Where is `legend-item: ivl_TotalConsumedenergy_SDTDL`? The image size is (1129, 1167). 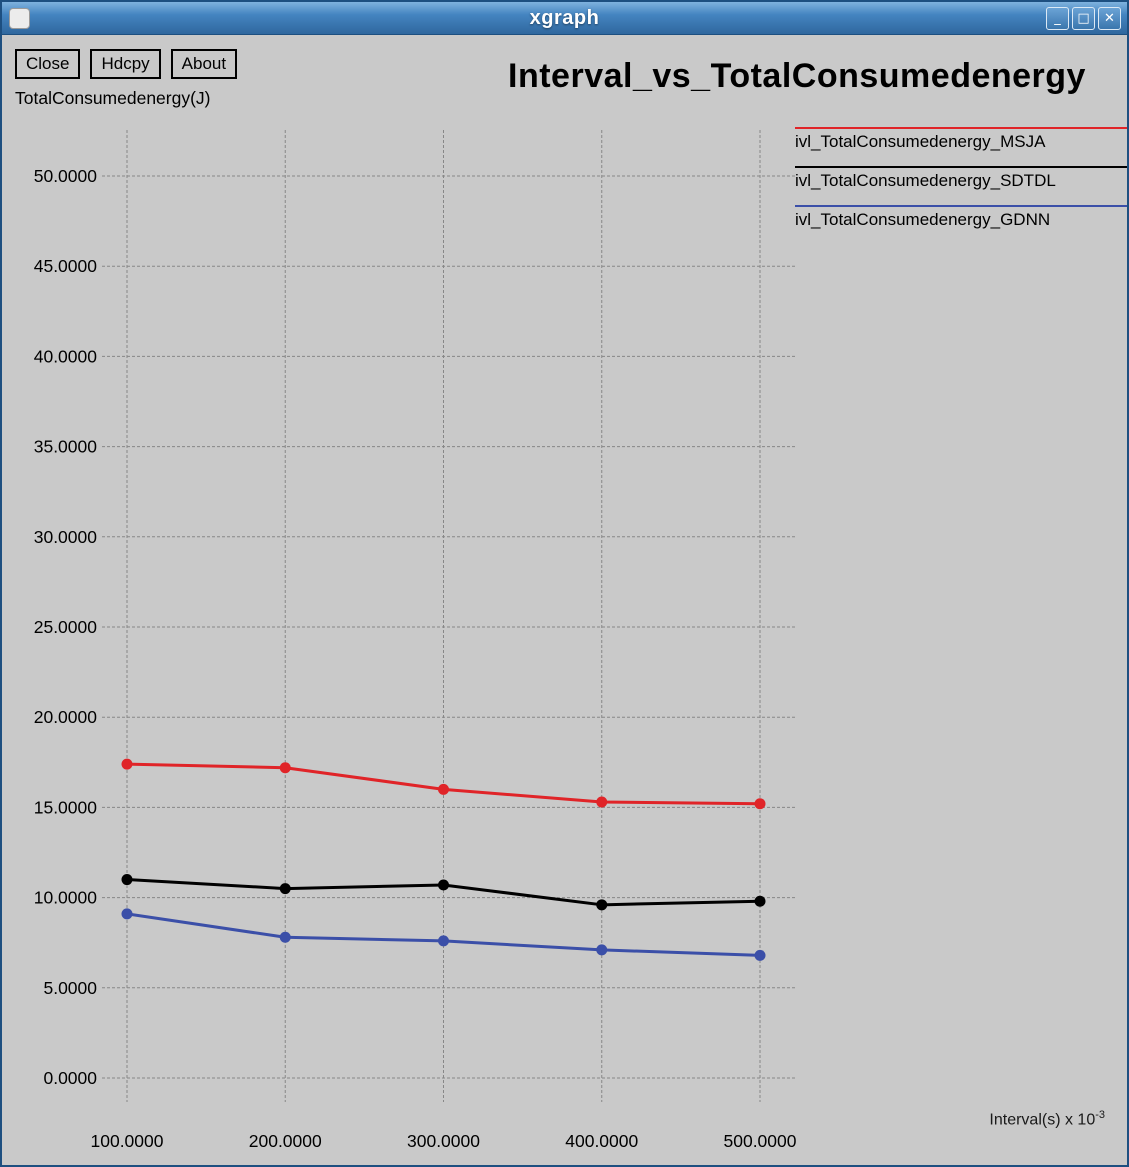 legend-item: ivl_TotalConsumedenergy_SDTDL is located at coordinates (961, 178).